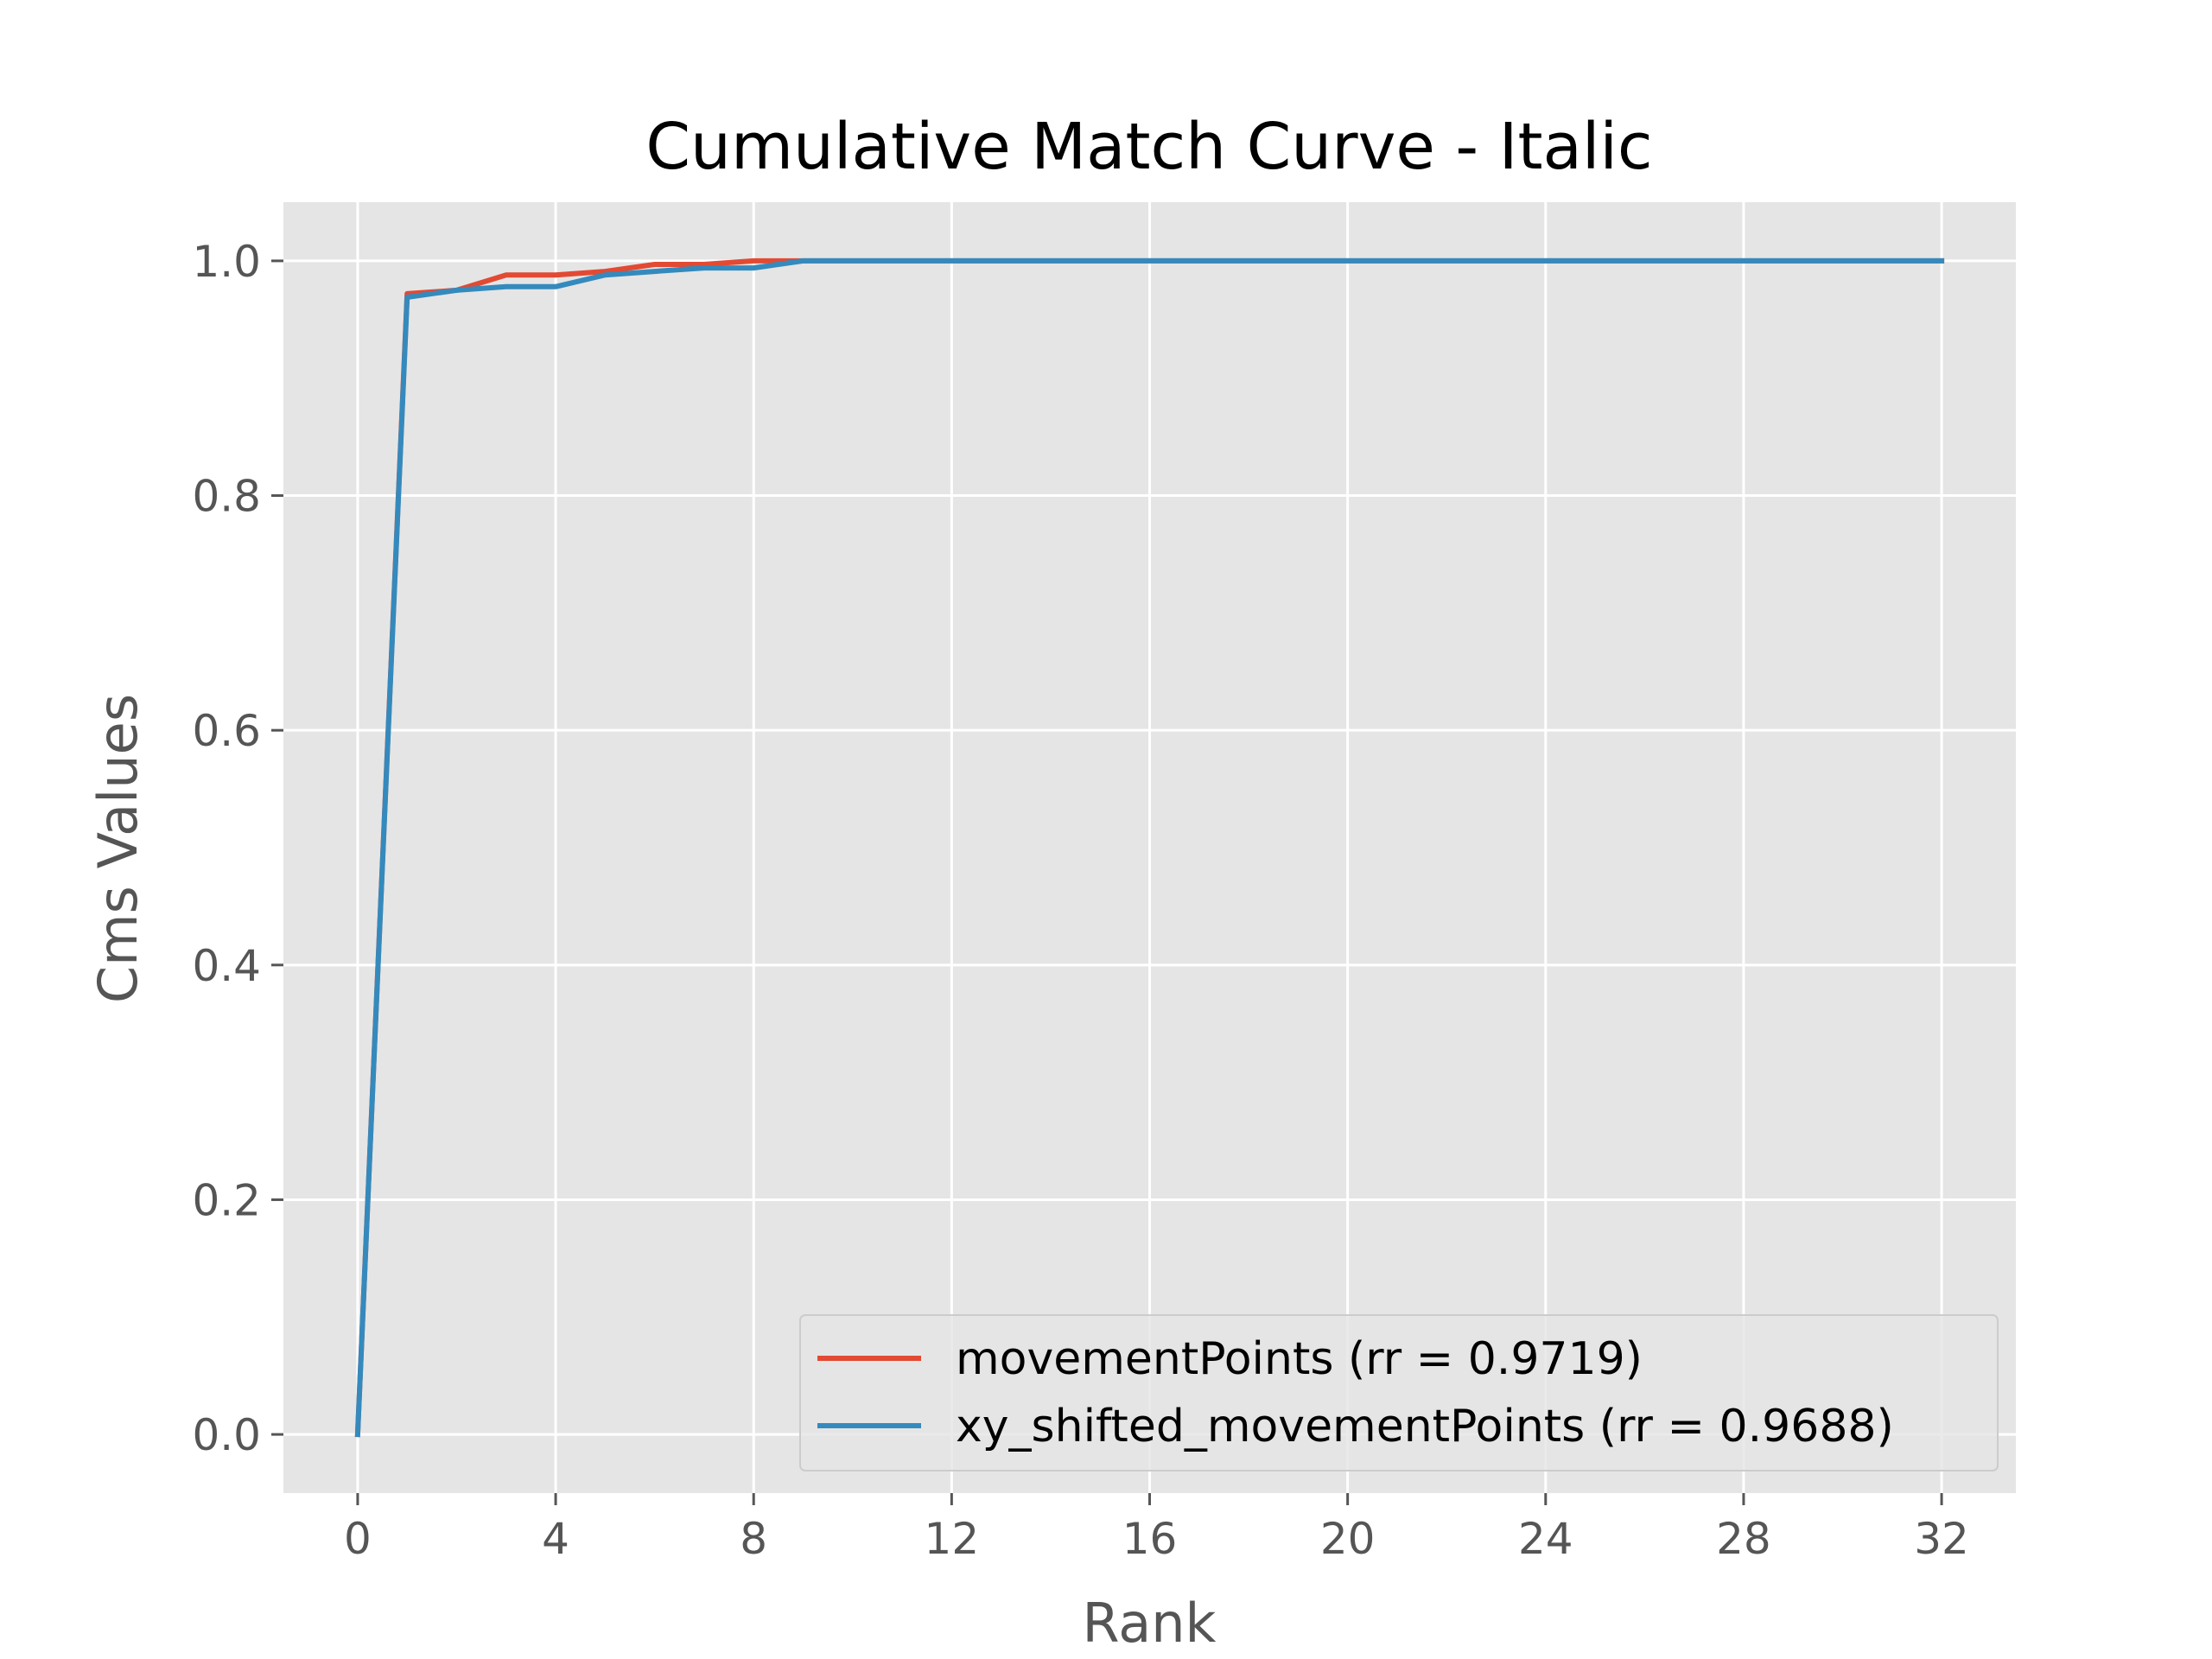  Describe the element at coordinates (1148, 147) in the screenshot. I see `chart-title: Cumulative Match Curve - Italic` at that location.